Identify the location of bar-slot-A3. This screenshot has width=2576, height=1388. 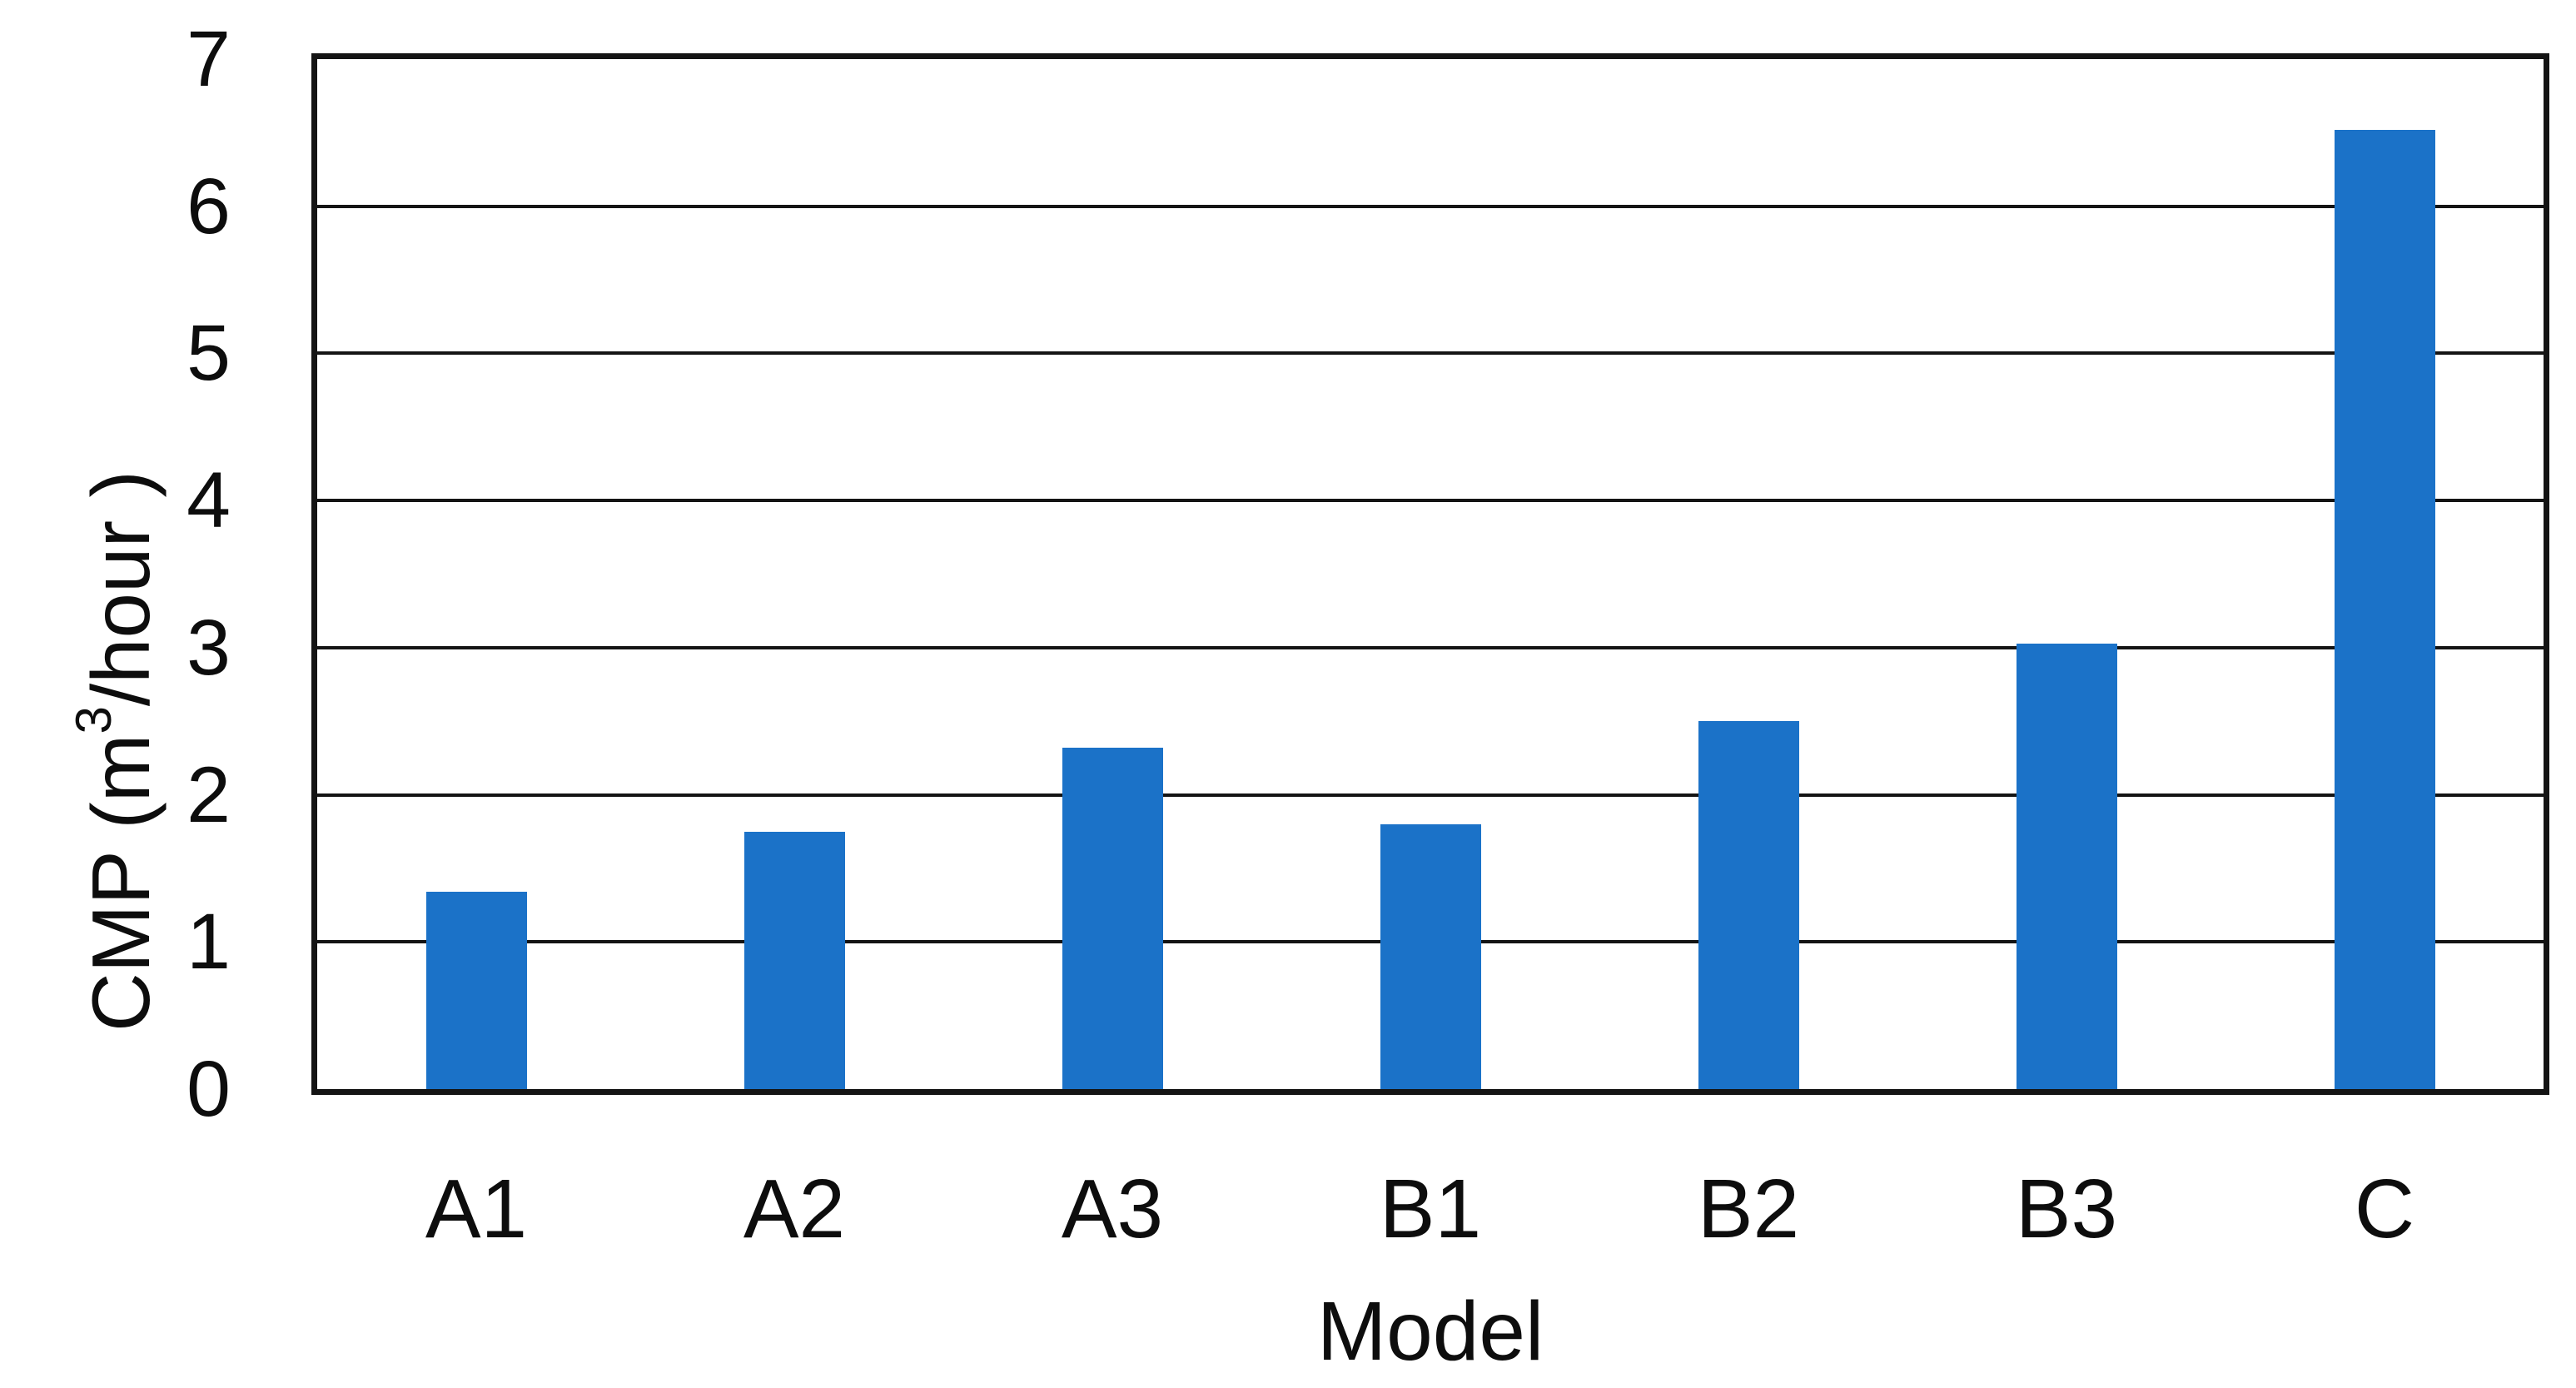
(1112, 574).